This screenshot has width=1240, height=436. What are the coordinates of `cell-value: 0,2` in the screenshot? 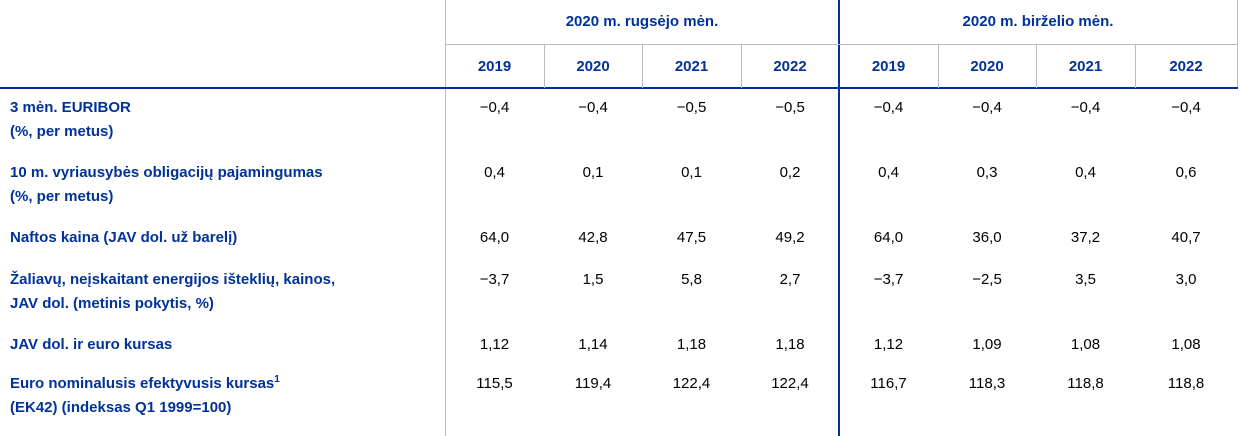 It's located at (790, 172).